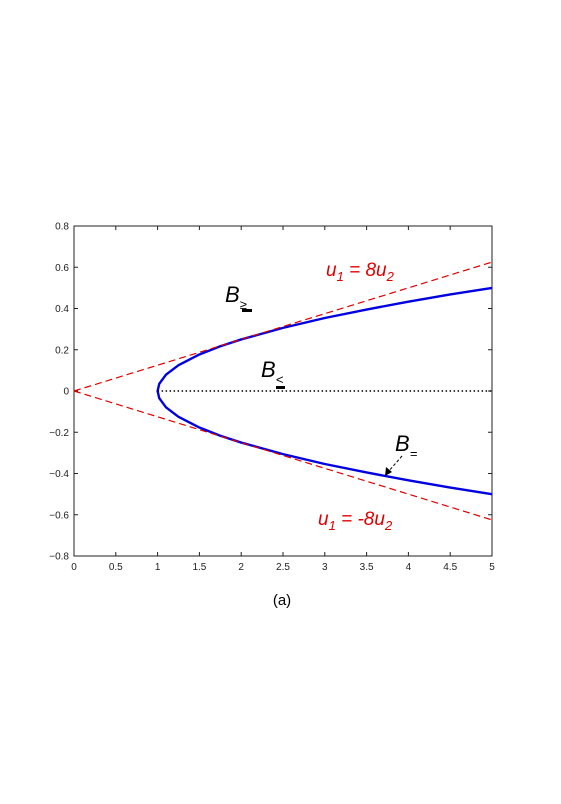  I want to click on x-tick-label: 1, so click(158, 567).